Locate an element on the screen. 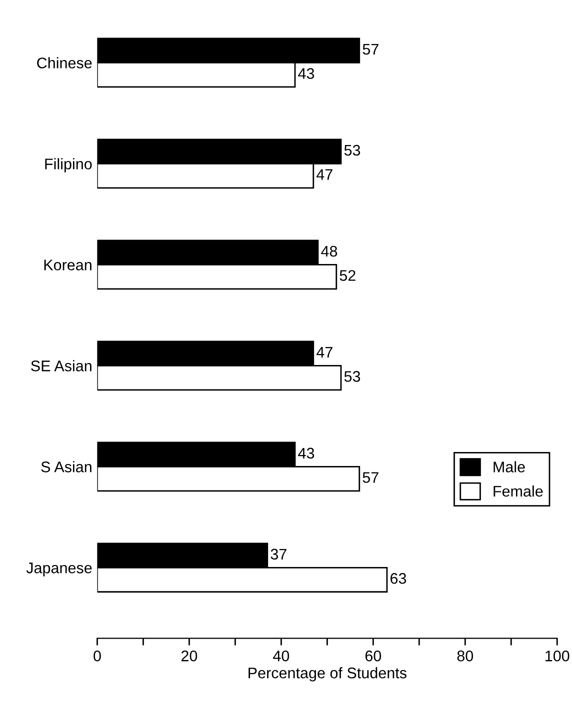 This screenshot has width=572, height=703. legend-label: Male is located at coordinates (509, 466).